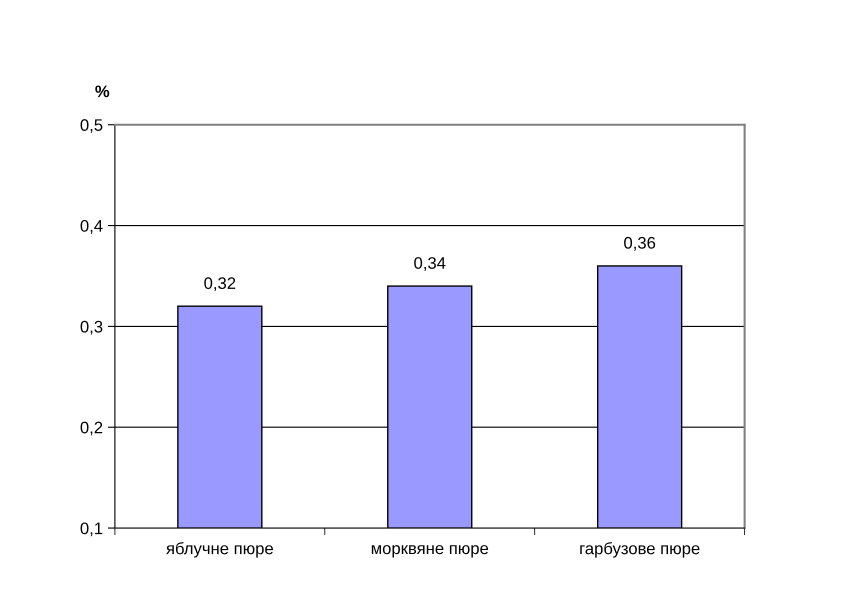 The height and width of the screenshot is (594, 851). What do you see at coordinates (430, 551) in the screenshot?
I see `x-tick-label: морквяне пюре` at bounding box center [430, 551].